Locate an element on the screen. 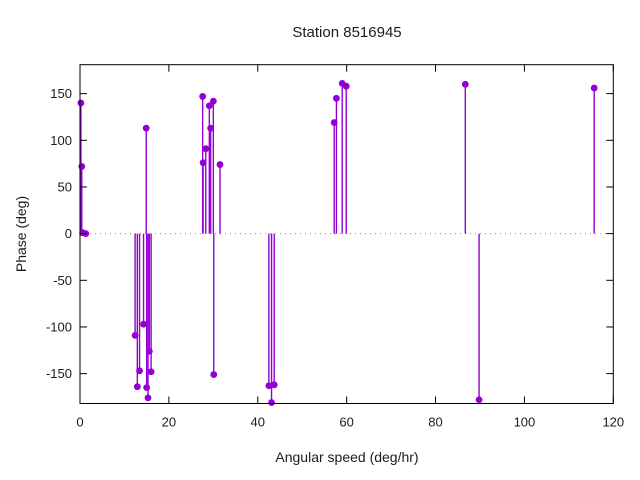 Image resolution: width=640 pixels, height=480 pixels. svg-text: 20 is located at coordinates (169, 422).